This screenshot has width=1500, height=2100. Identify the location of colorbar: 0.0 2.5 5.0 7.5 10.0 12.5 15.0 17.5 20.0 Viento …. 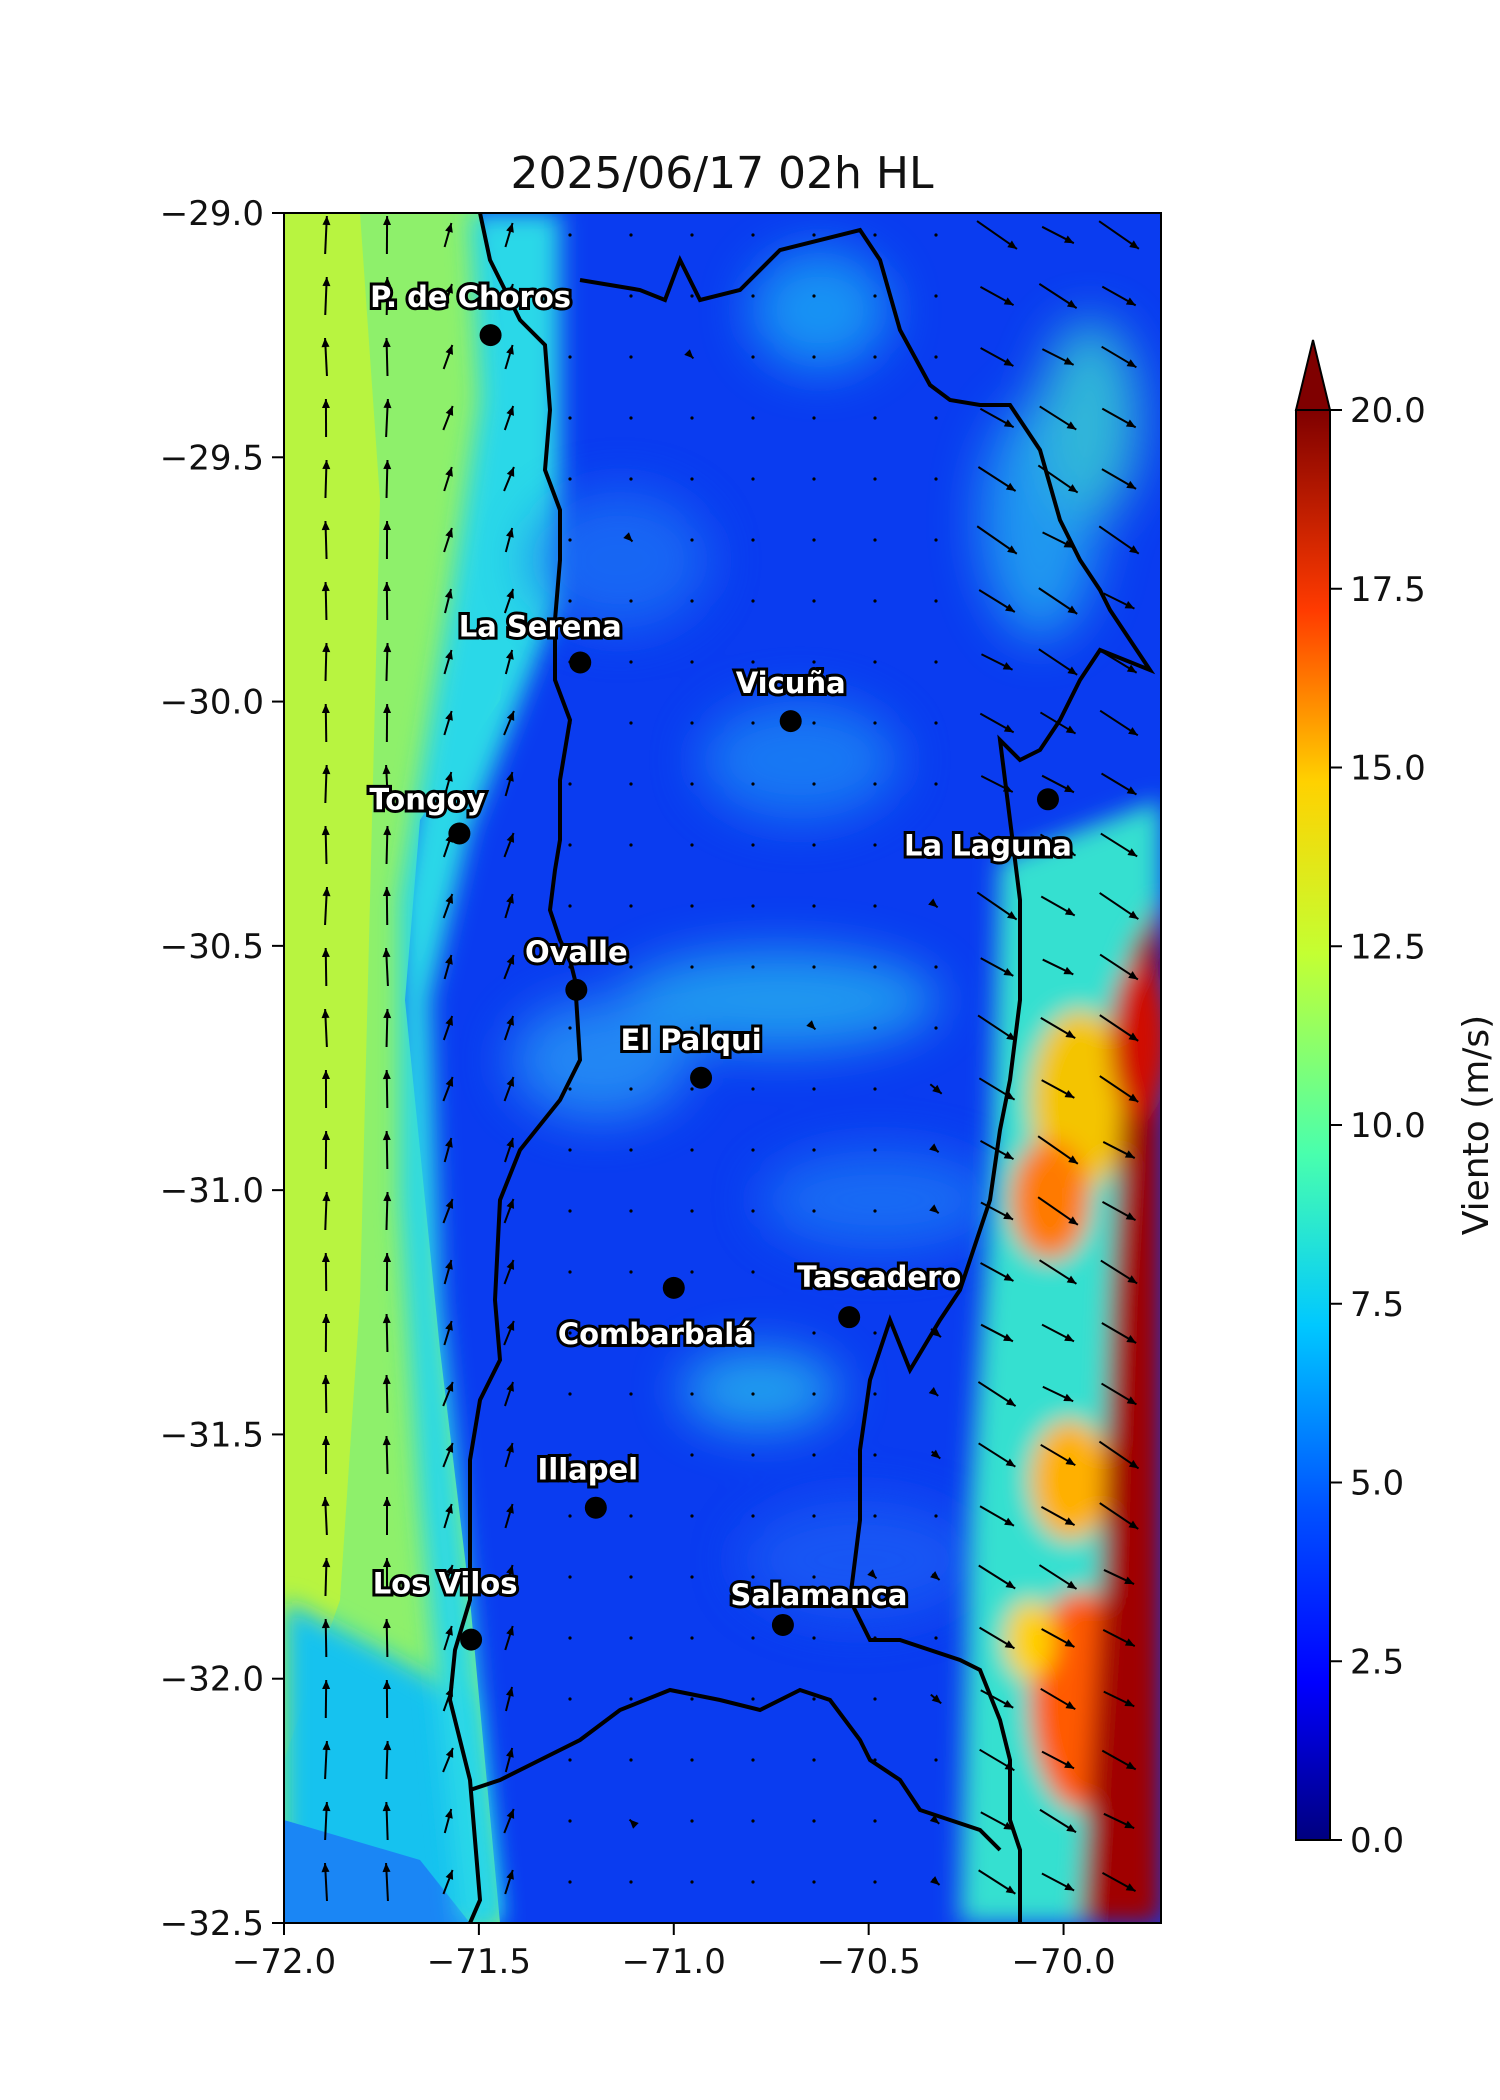
(1395, 1100).